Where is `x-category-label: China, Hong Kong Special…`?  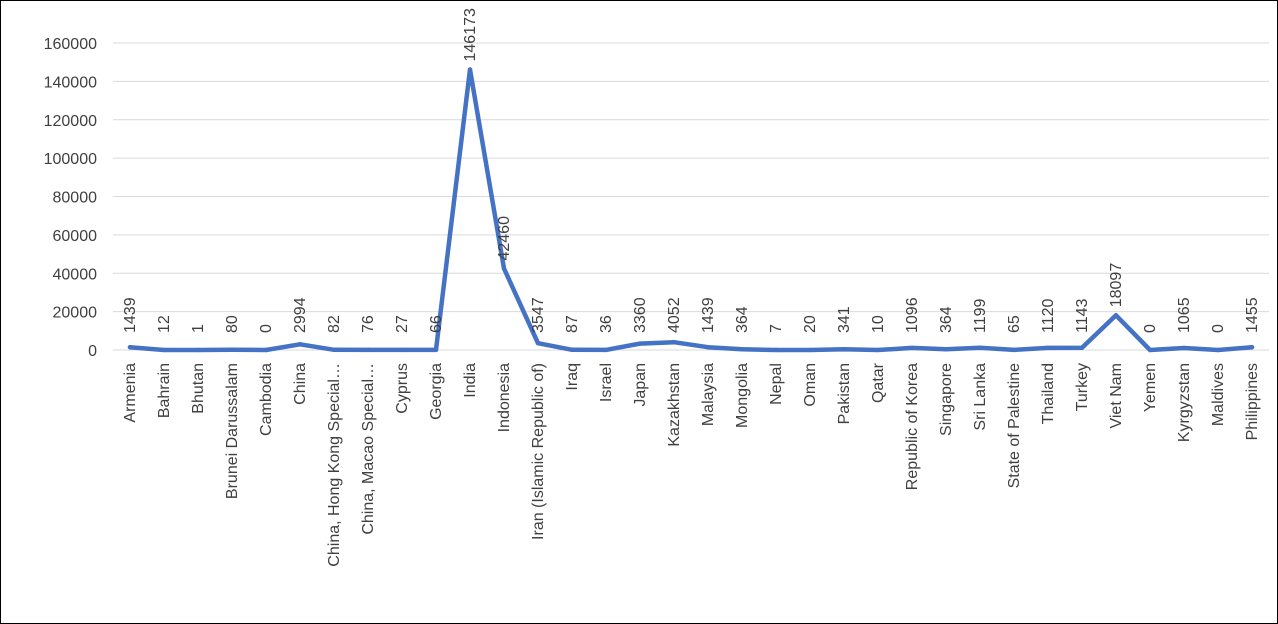 x-category-label: China, Hong Kong Special… is located at coordinates (334, 465).